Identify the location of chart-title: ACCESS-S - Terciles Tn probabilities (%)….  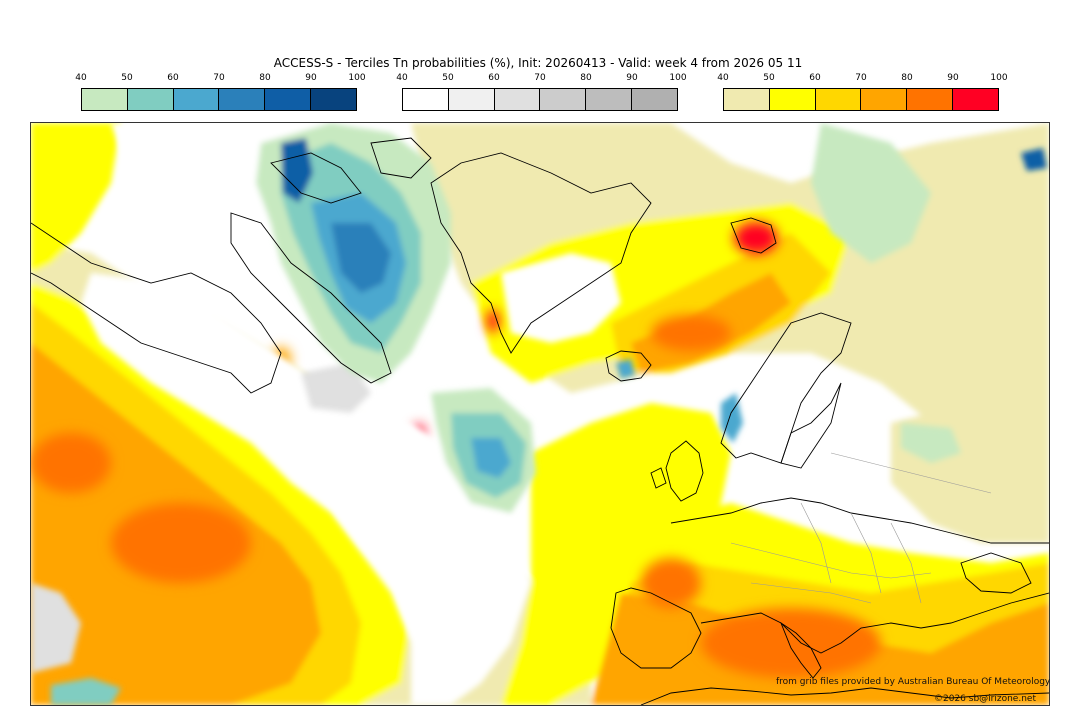
(538, 63).